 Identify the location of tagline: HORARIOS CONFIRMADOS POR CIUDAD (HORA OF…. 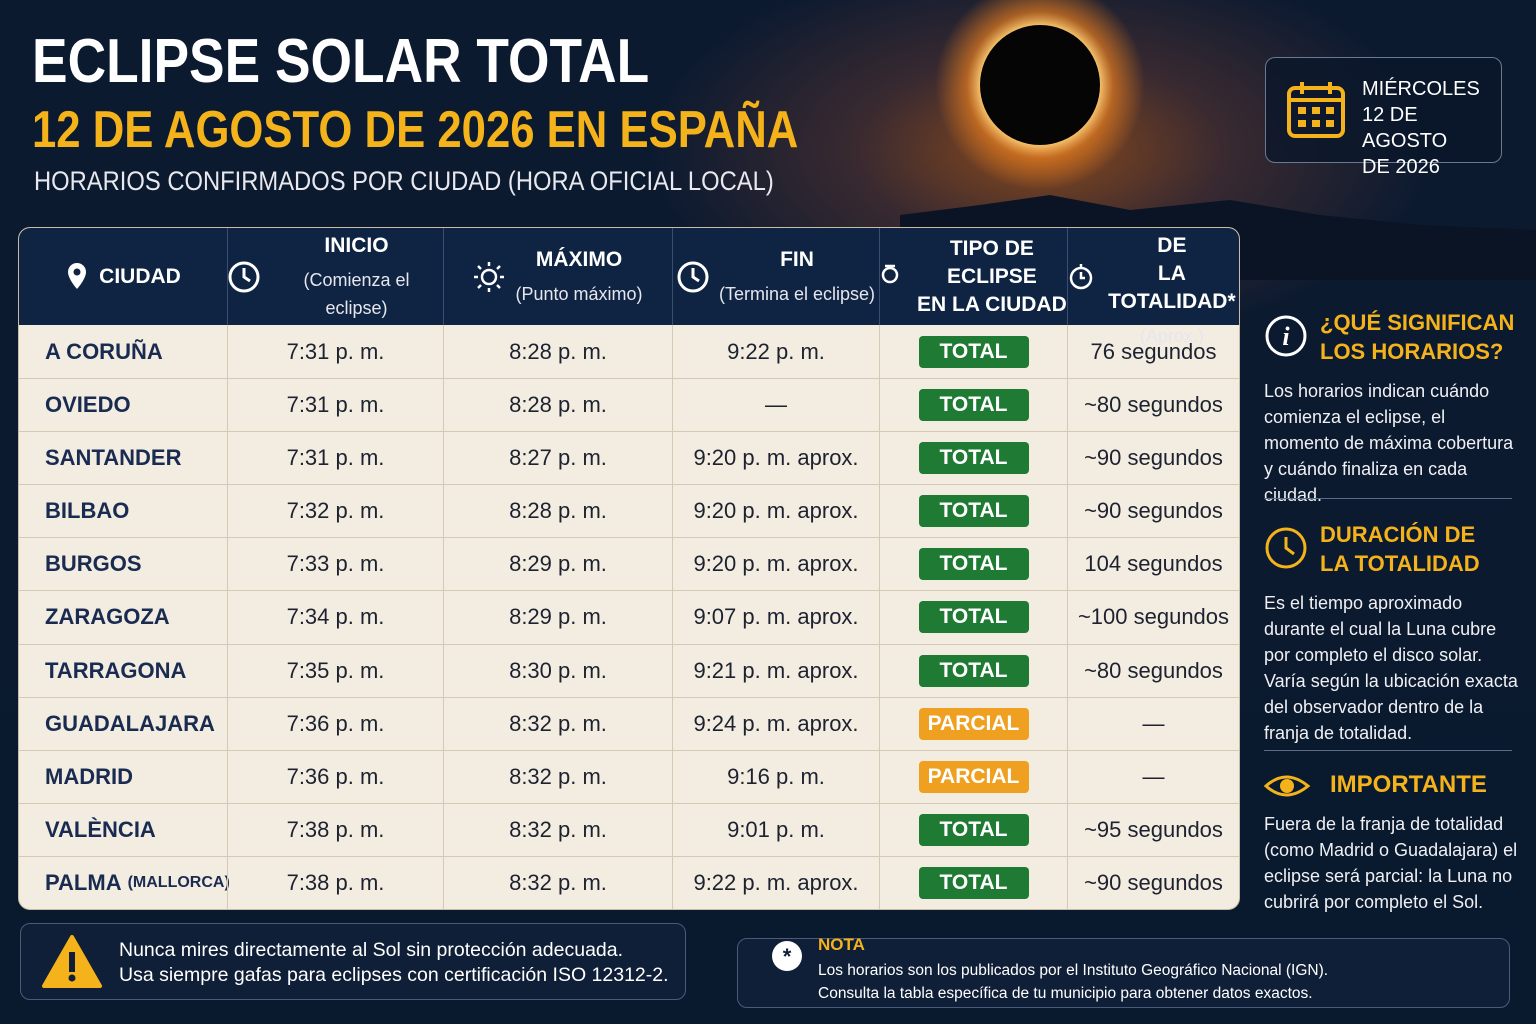
(404, 181).